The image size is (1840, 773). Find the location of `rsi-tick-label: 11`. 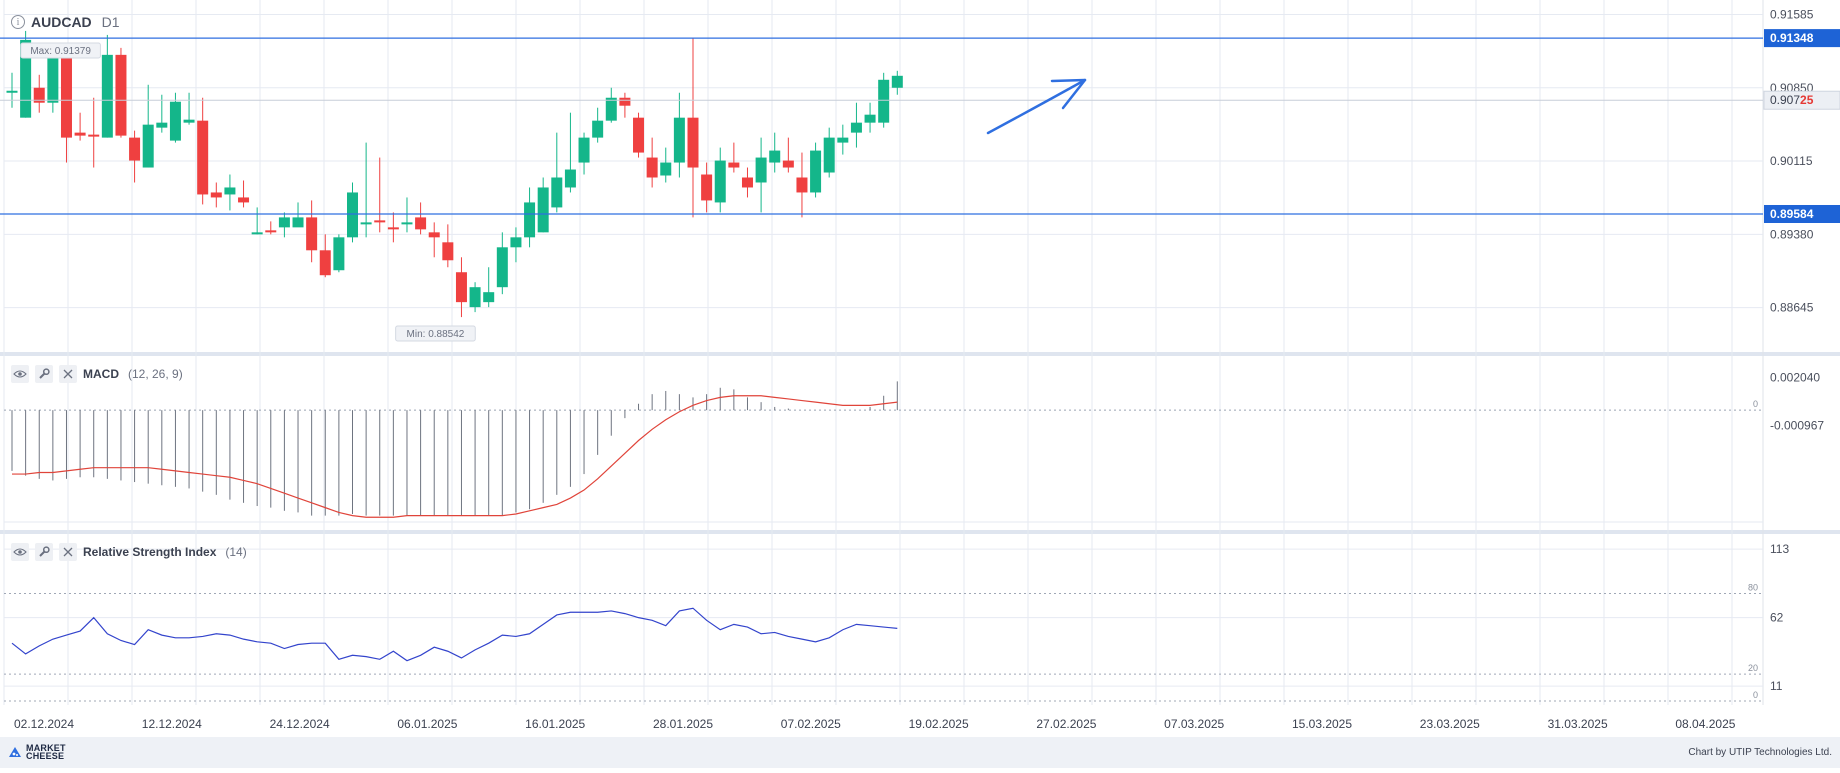

rsi-tick-label: 11 is located at coordinates (1776, 686).